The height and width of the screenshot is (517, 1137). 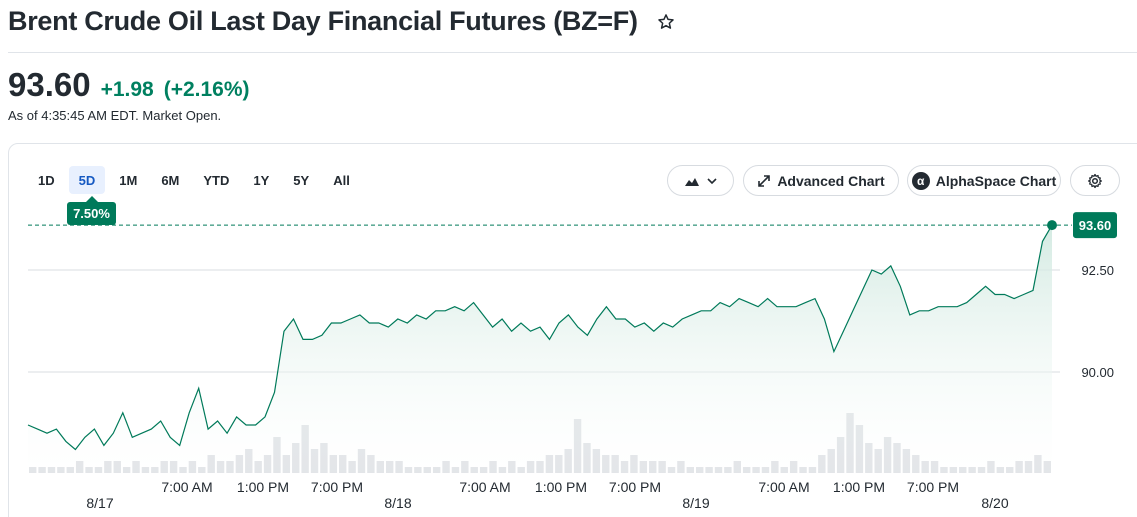 I want to click on y-tick-label: 90.00, so click(x=1097, y=372).